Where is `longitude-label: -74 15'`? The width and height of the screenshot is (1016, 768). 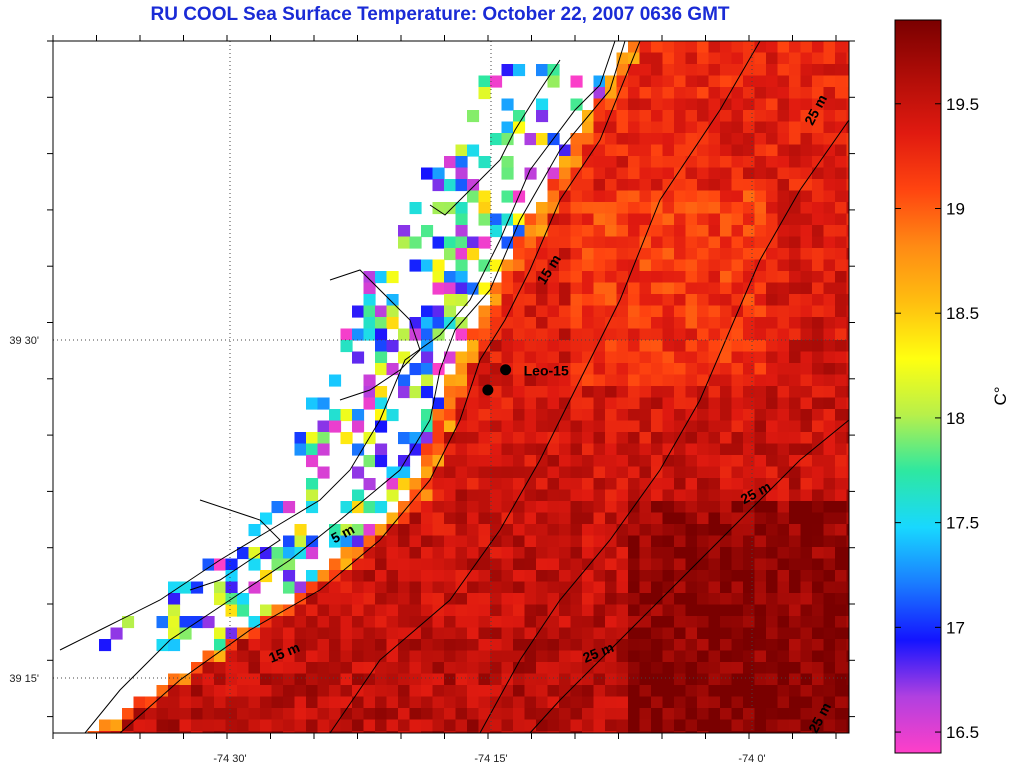
longitude-label: -74 15' is located at coordinates (490, 759).